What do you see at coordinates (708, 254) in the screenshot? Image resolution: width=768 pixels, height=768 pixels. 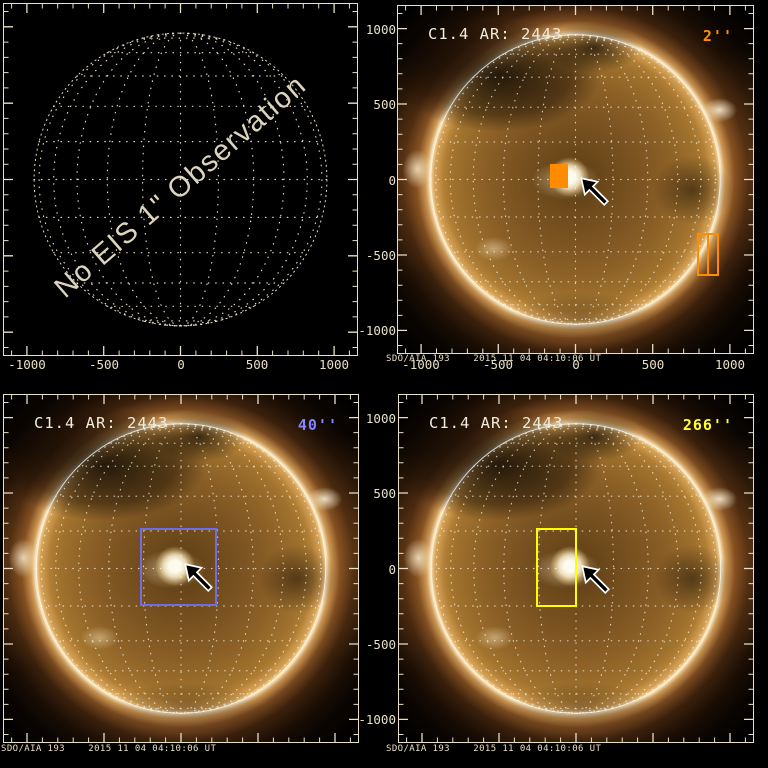 I see `eis-slit-box` at bounding box center [708, 254].